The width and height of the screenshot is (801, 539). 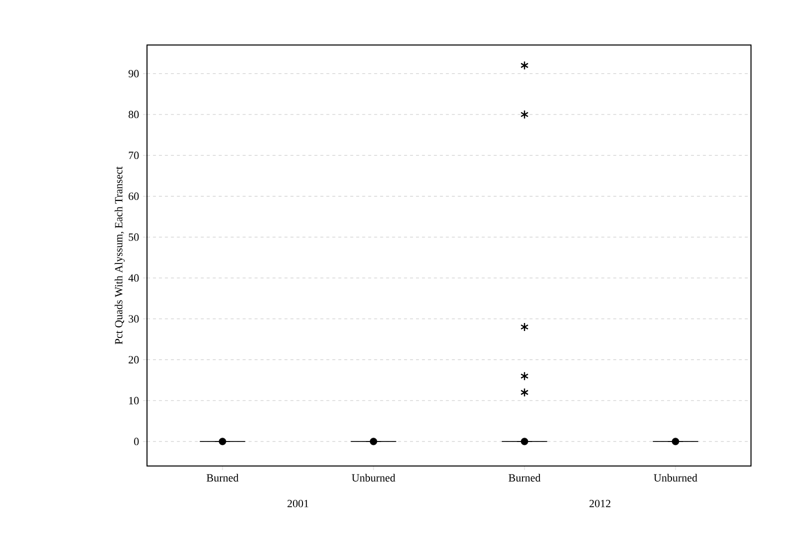 What do you see at coordinates (133, 114) in the screenshot?
I see `y-tick-label: 80` at bounding box center [133, 114].